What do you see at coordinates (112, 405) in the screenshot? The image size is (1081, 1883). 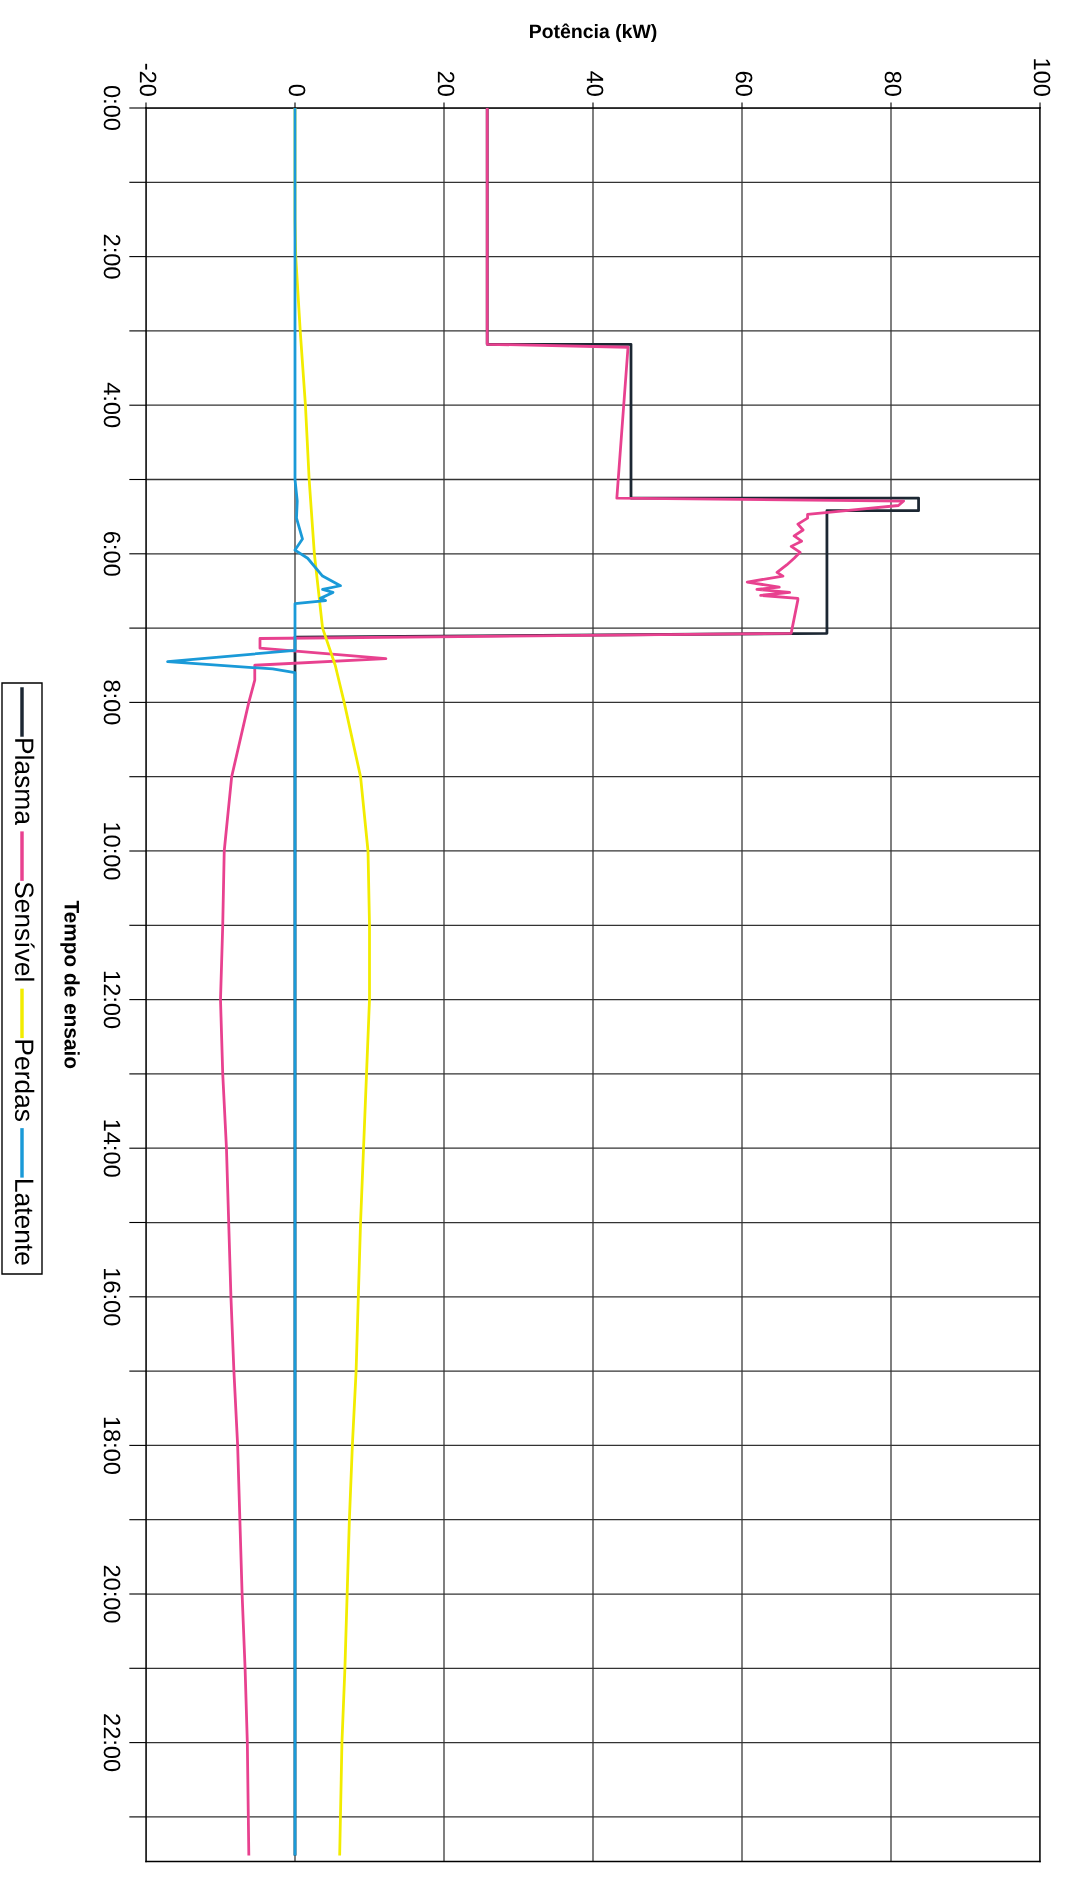 I see `y-tick-label: 4:00` at bounding box center [112, 405].